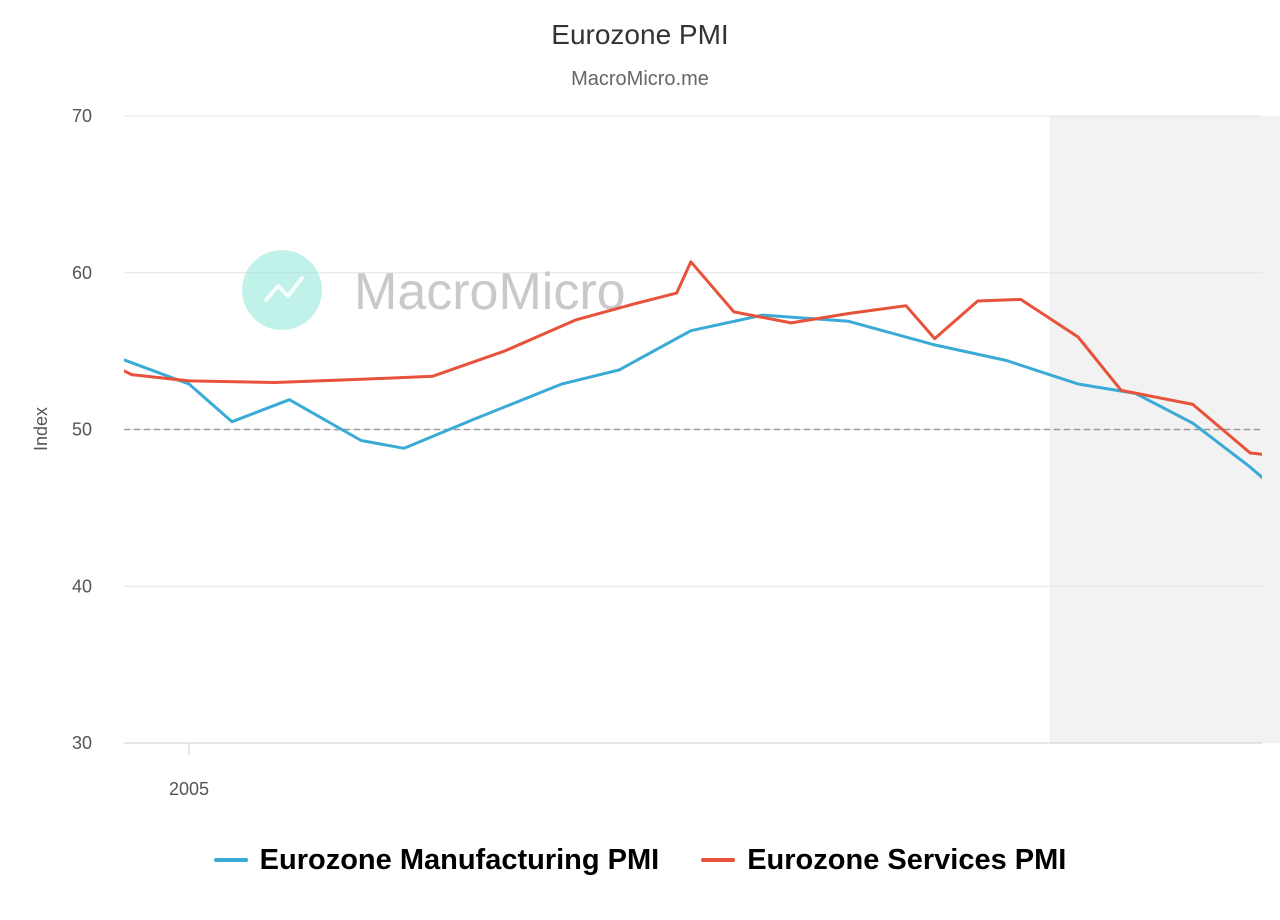  I want to click on x-tick-labels: 2005201020152020, so click(189, 789).